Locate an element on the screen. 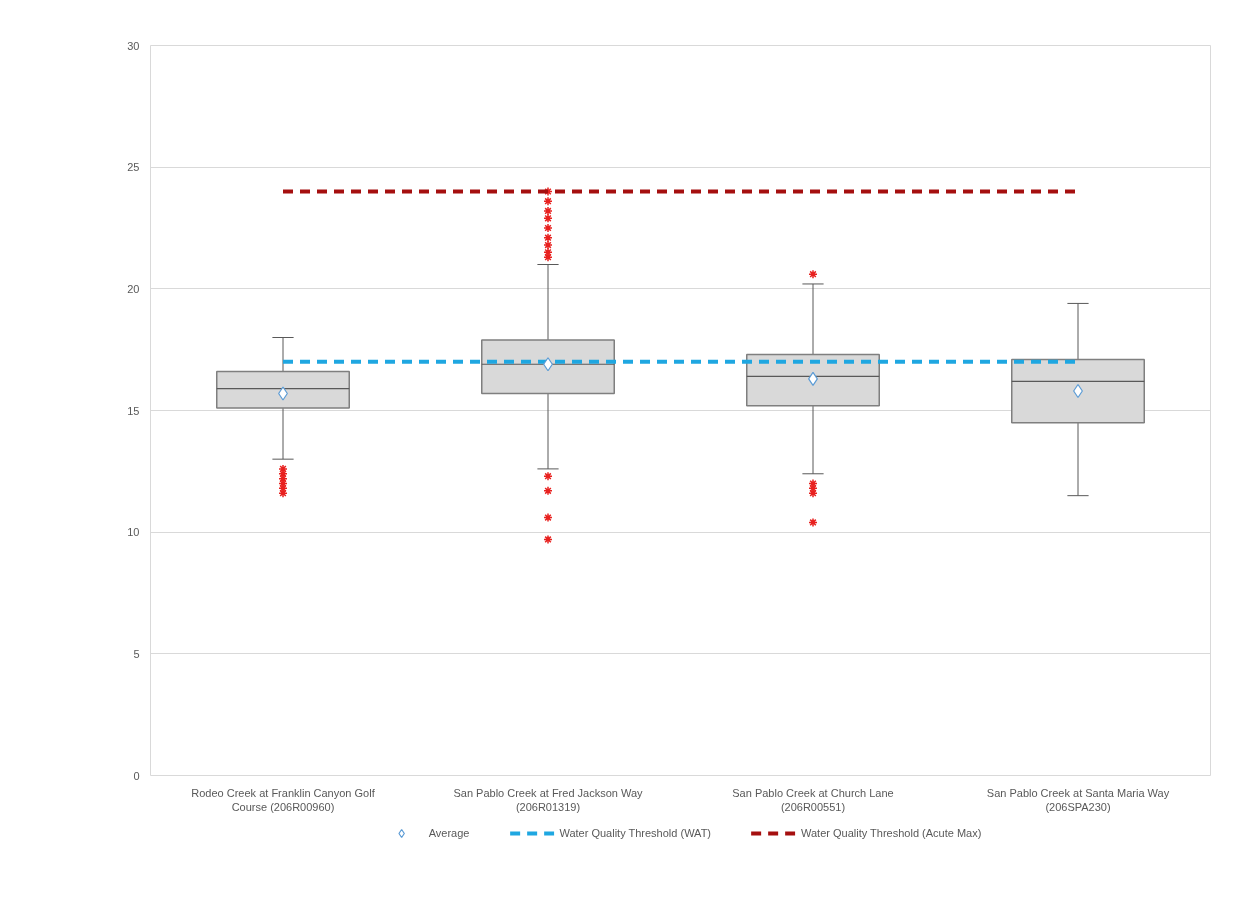 The width and height of the screenshot is (1254, 907). legend-label: Water Quality Threshold (Acute Max) is located at coordinates (891, 833).